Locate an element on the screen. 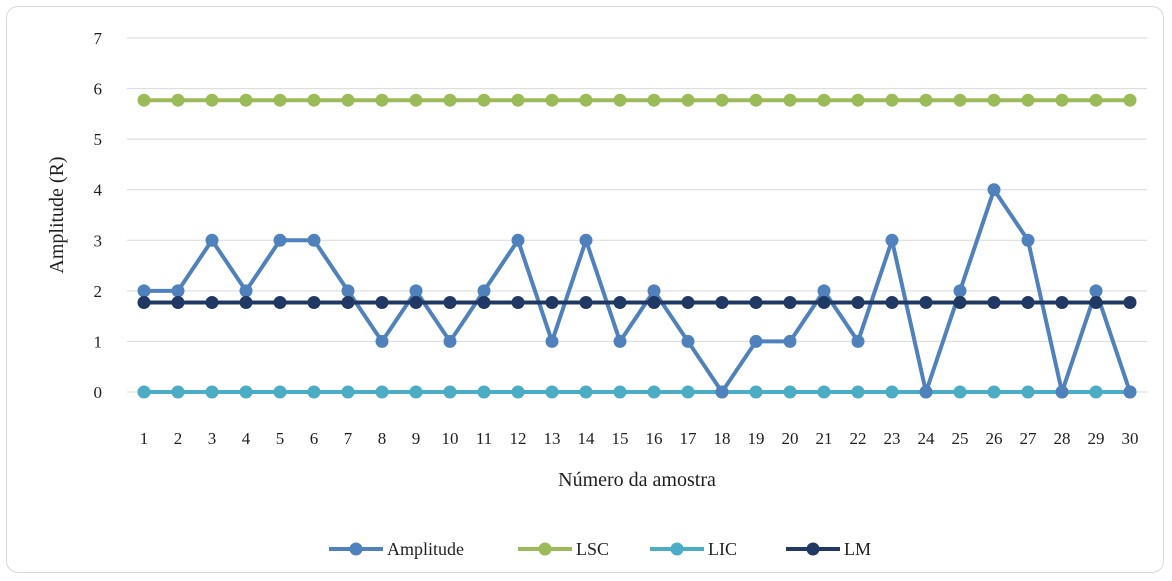 The width and height of the screenshot is (1172, 581). y-tick-label: 3 is located at coordinates (98, 240).